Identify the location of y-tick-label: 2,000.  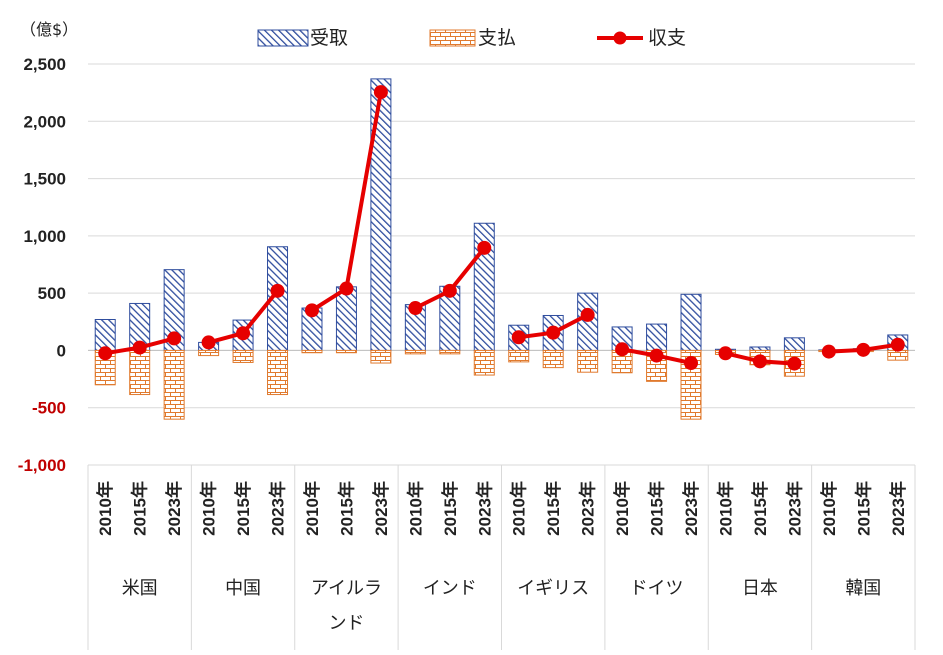
(44, 121).